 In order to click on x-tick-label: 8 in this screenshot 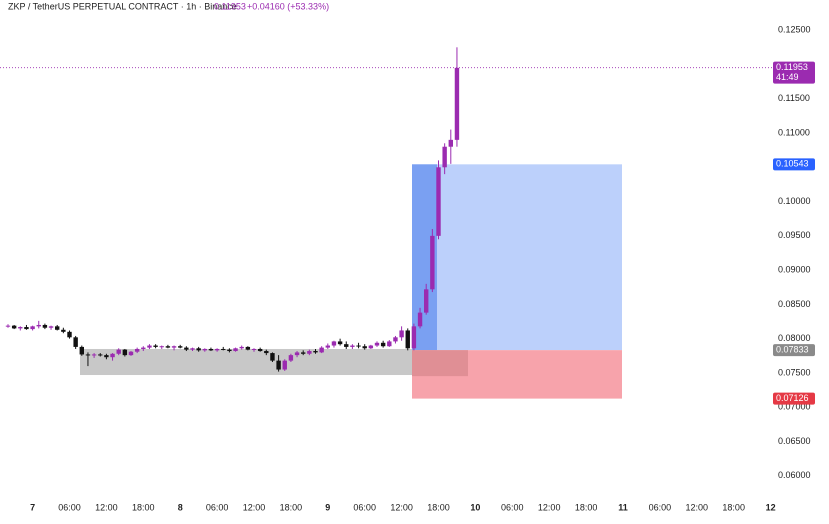, I will do `click(180, 507)`.